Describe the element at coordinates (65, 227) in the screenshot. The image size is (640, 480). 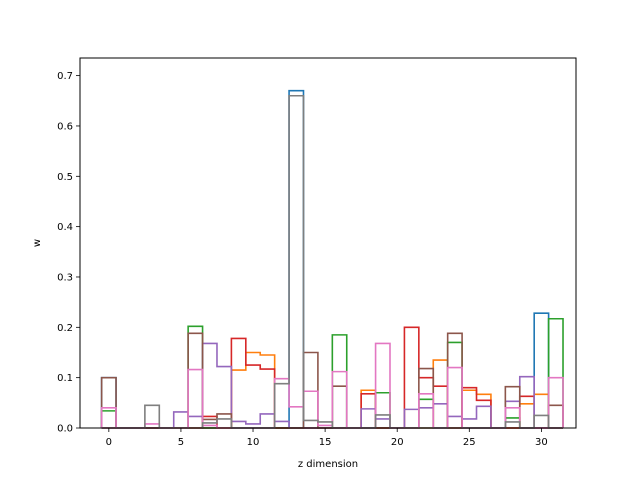
I see `y-tick-label-4: 0.4` at that location.